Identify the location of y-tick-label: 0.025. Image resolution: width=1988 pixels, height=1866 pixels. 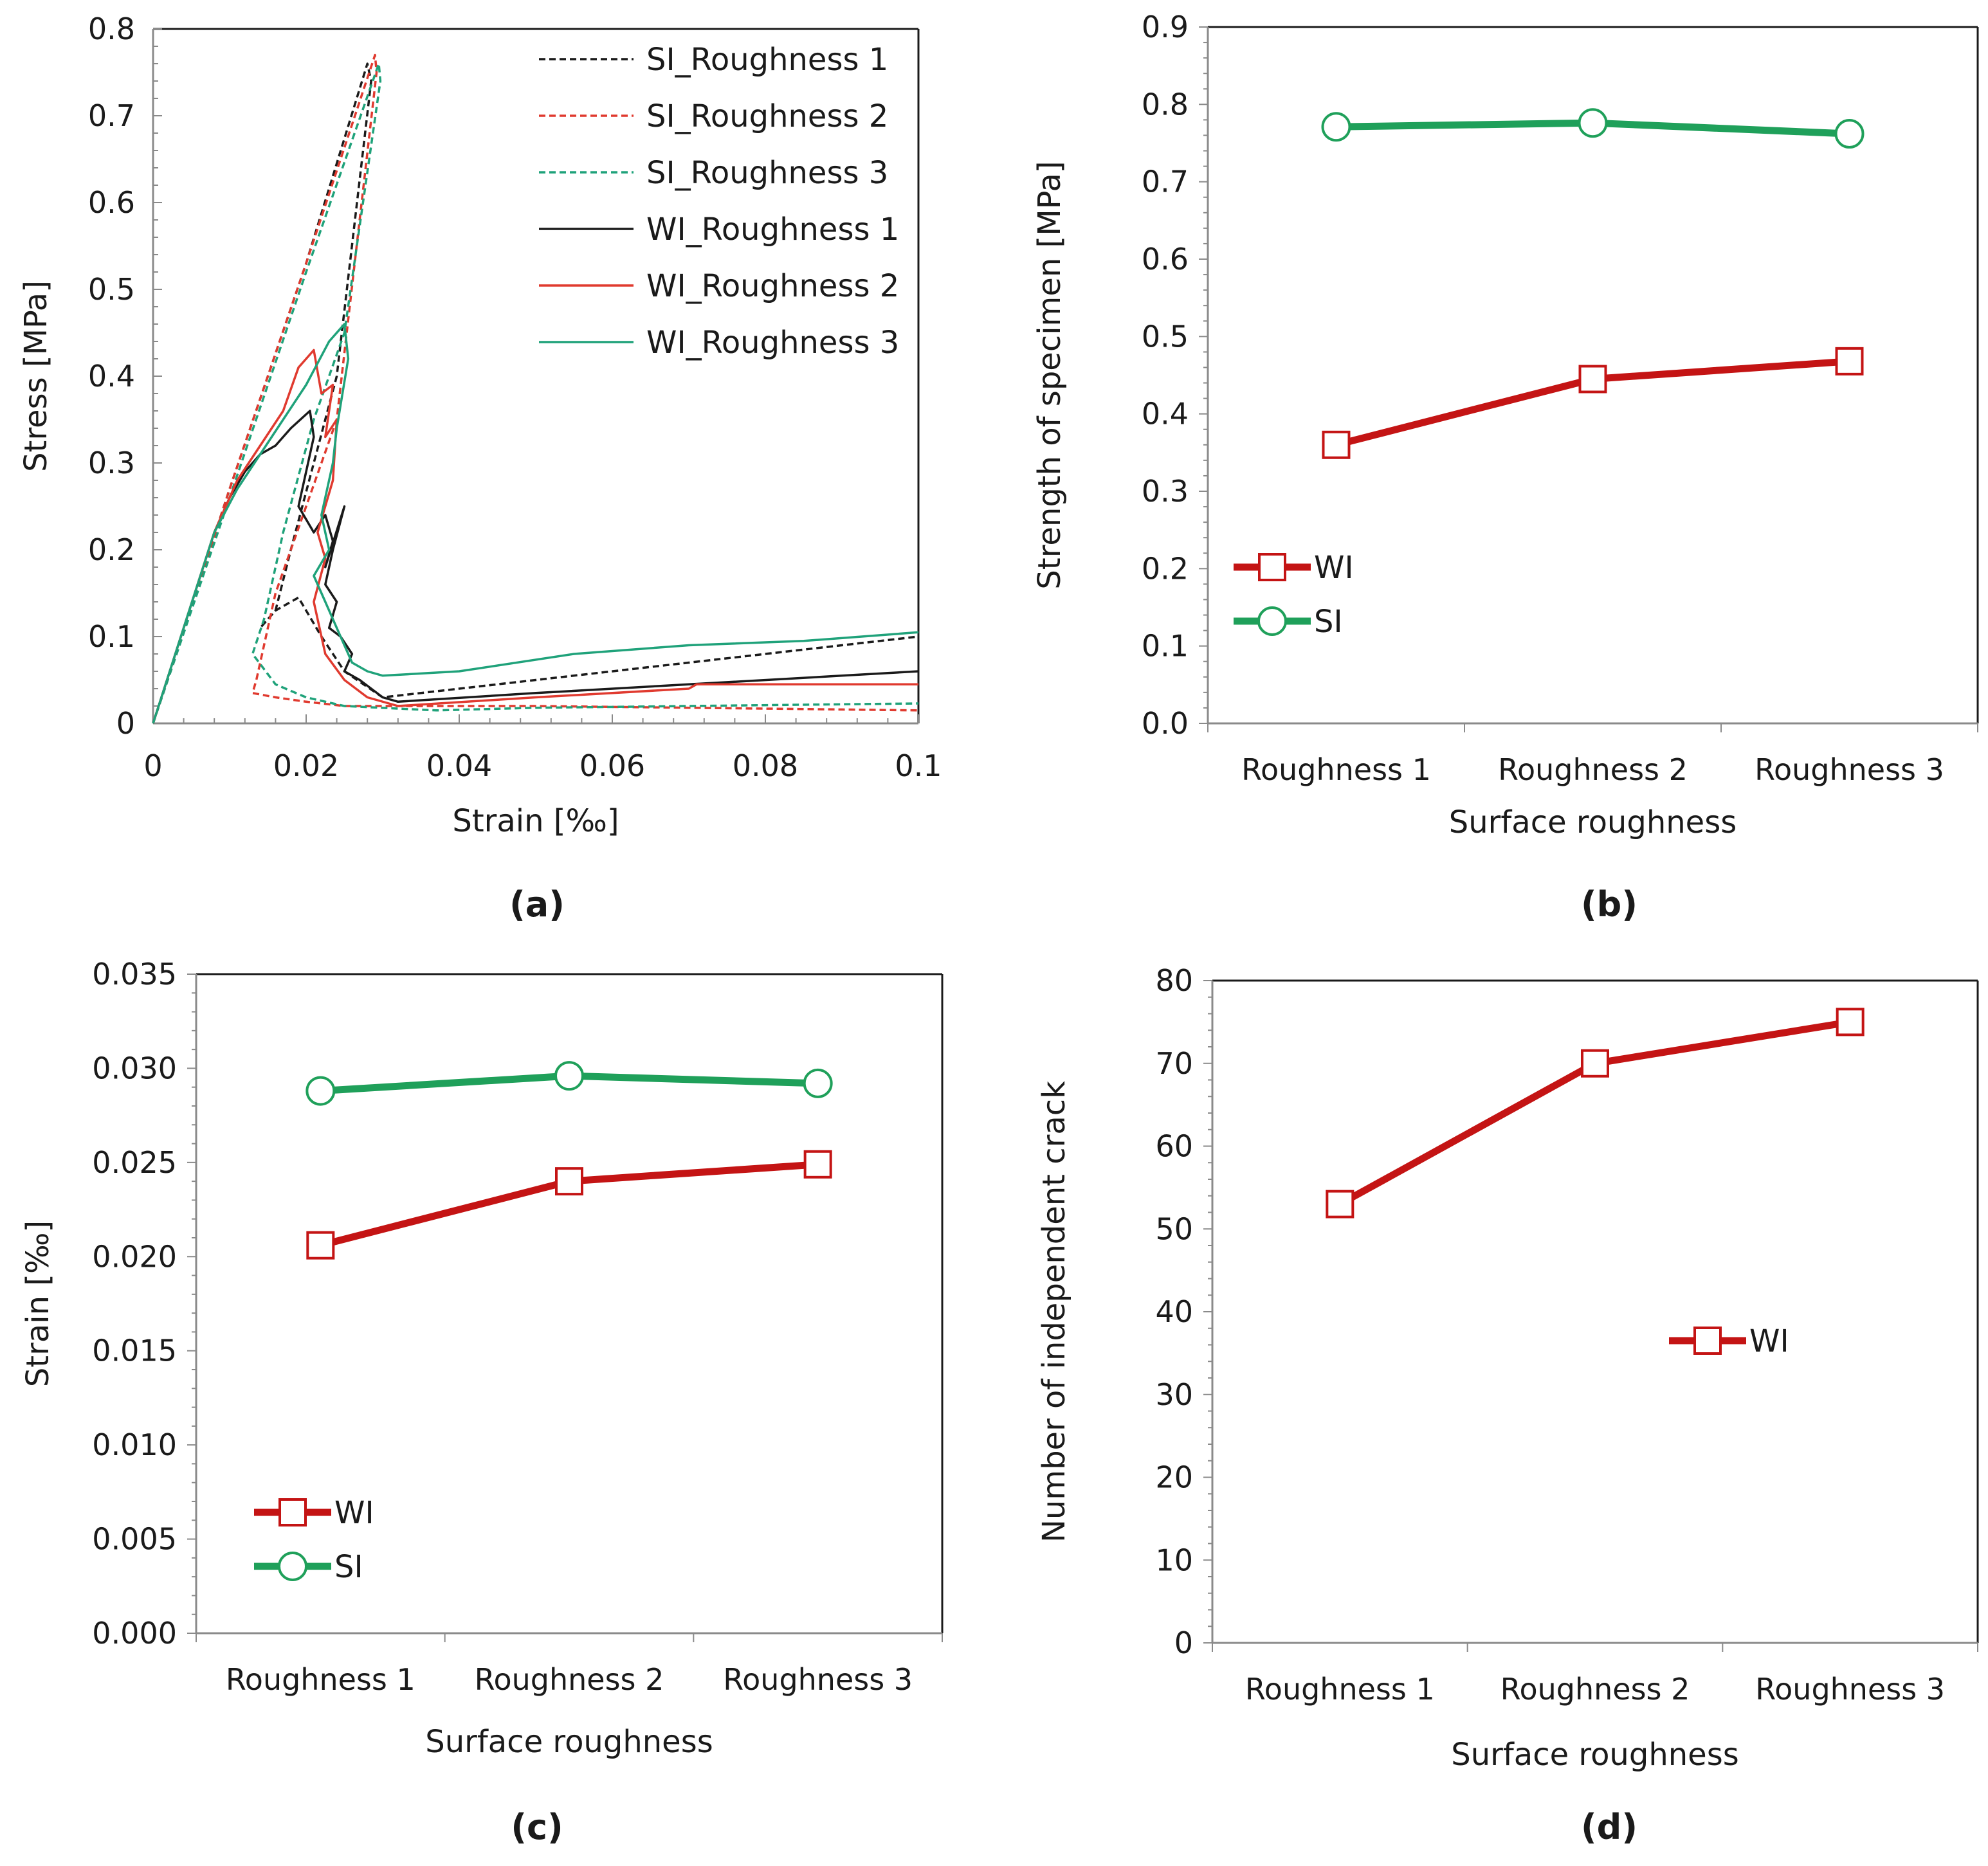
(134, 1162).